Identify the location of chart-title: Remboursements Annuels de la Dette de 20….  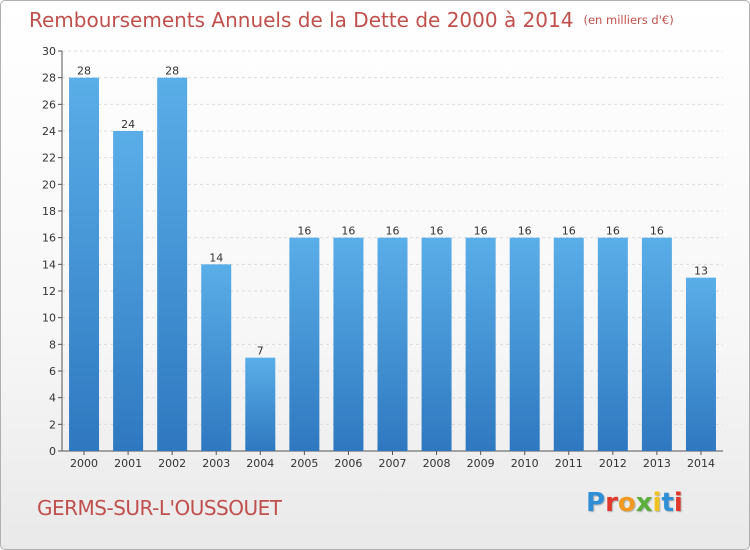
(351, 20).